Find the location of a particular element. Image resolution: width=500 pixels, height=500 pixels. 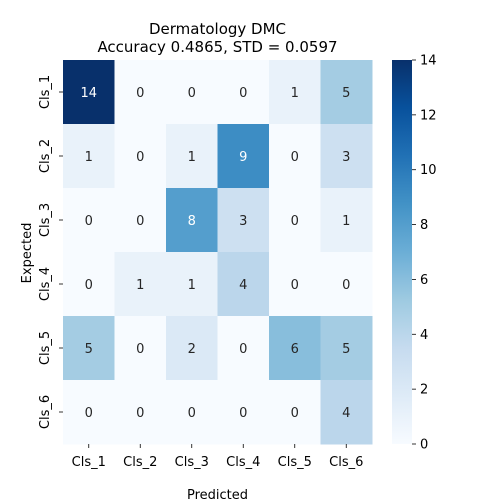

colorbar-tick-label-12: 12 is located at coordinates (428, 115).